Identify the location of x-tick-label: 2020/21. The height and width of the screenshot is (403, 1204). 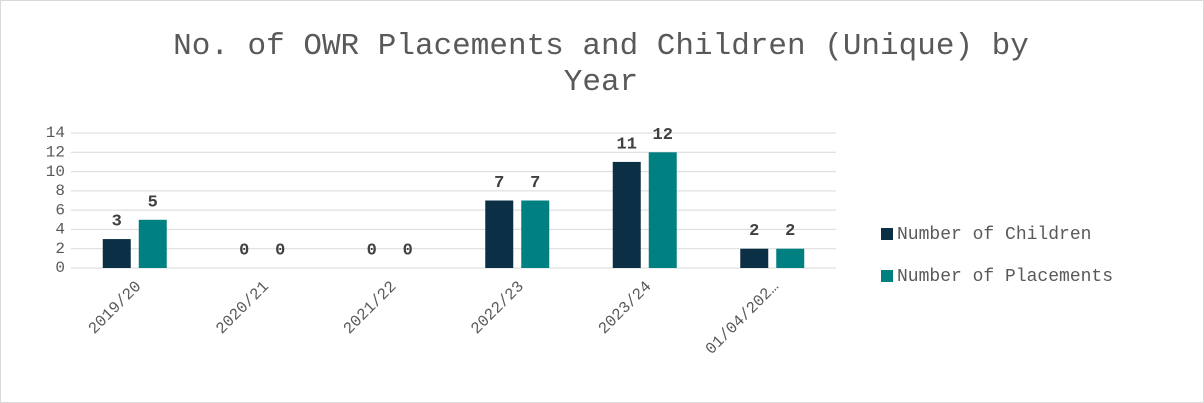
(243, 308).